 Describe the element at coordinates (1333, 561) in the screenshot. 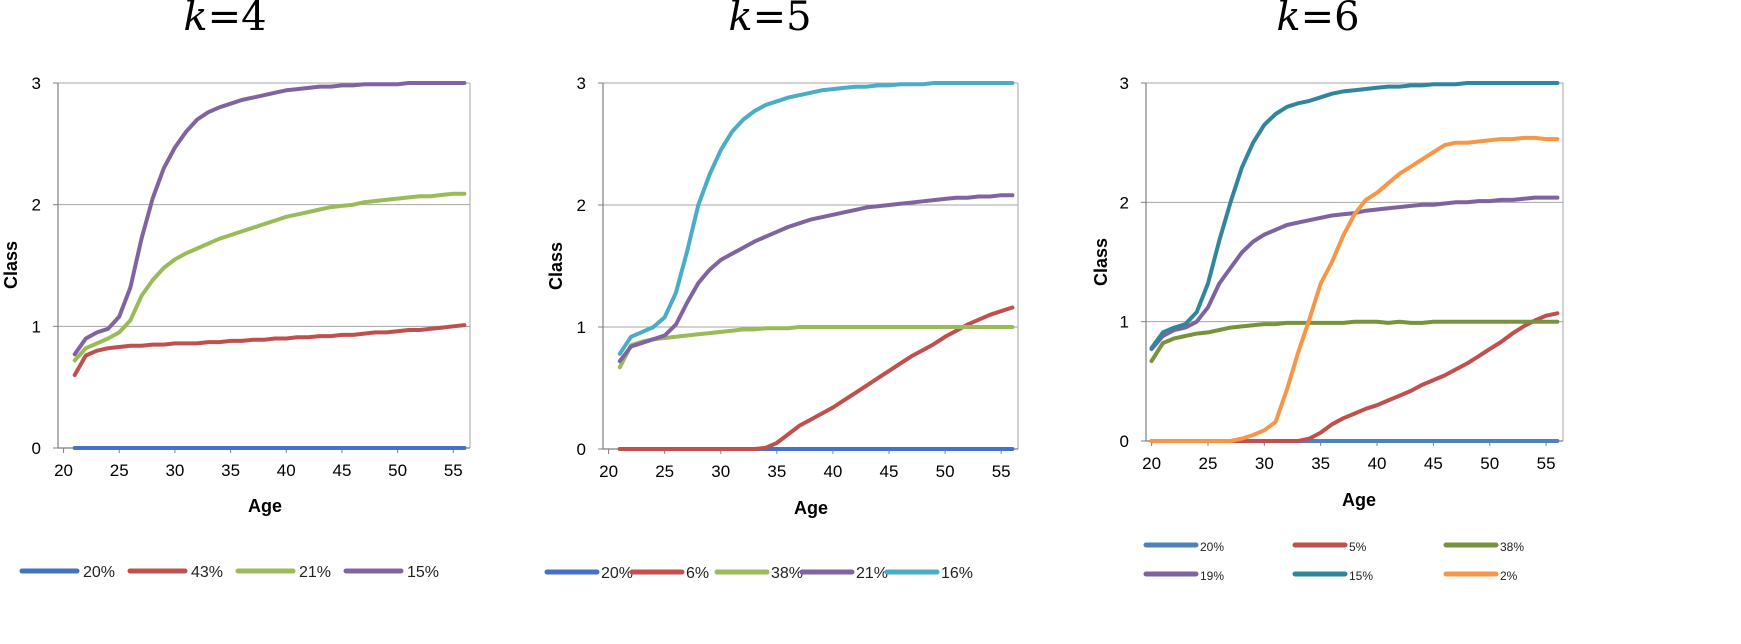

I see `legend: 20% 5% 38% 19% 15% 2%` at that location.